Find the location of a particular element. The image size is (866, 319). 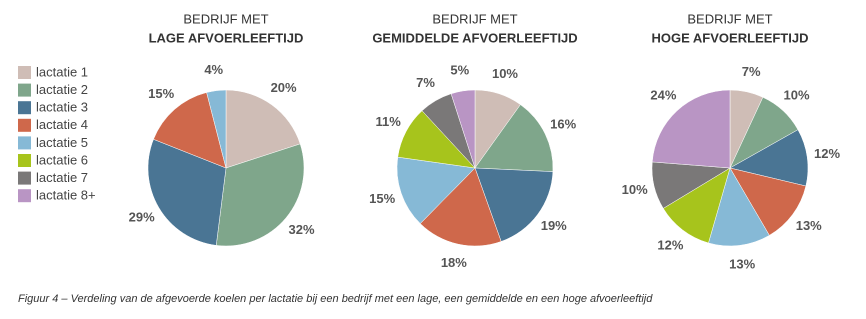

chart-subtitle: GEMIDDELDE AFVOERLEEFTIJD is located at coordinates (474, 37).